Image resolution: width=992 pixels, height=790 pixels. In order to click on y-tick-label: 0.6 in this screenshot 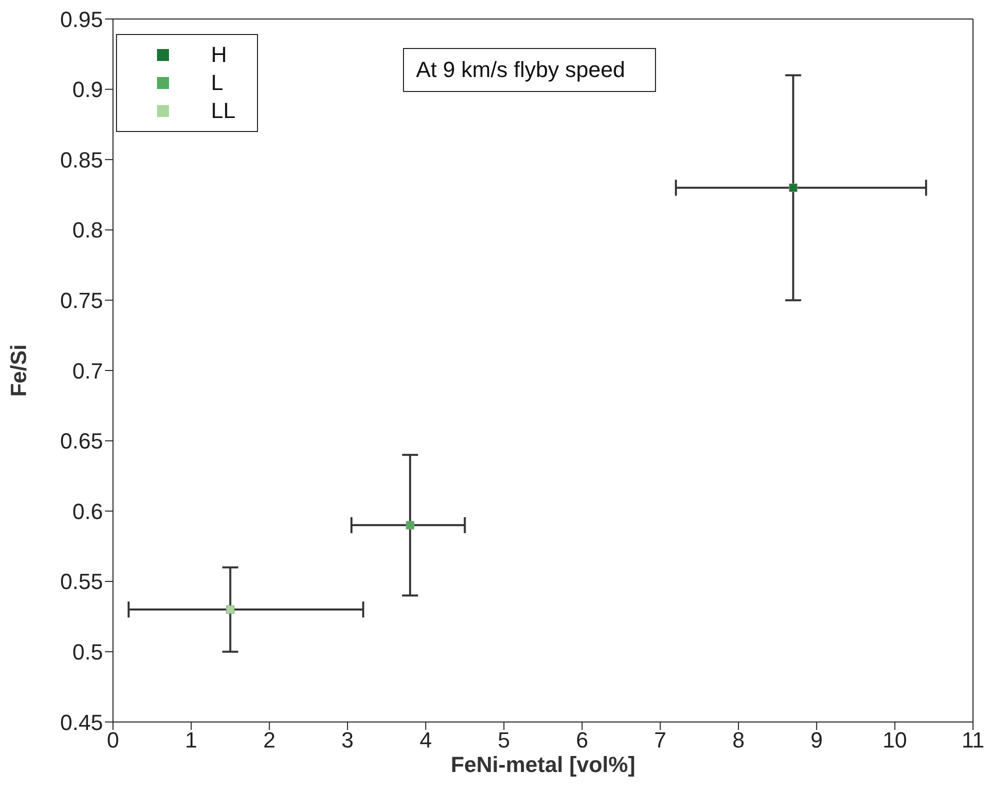, I will do `click(87, 511)`.